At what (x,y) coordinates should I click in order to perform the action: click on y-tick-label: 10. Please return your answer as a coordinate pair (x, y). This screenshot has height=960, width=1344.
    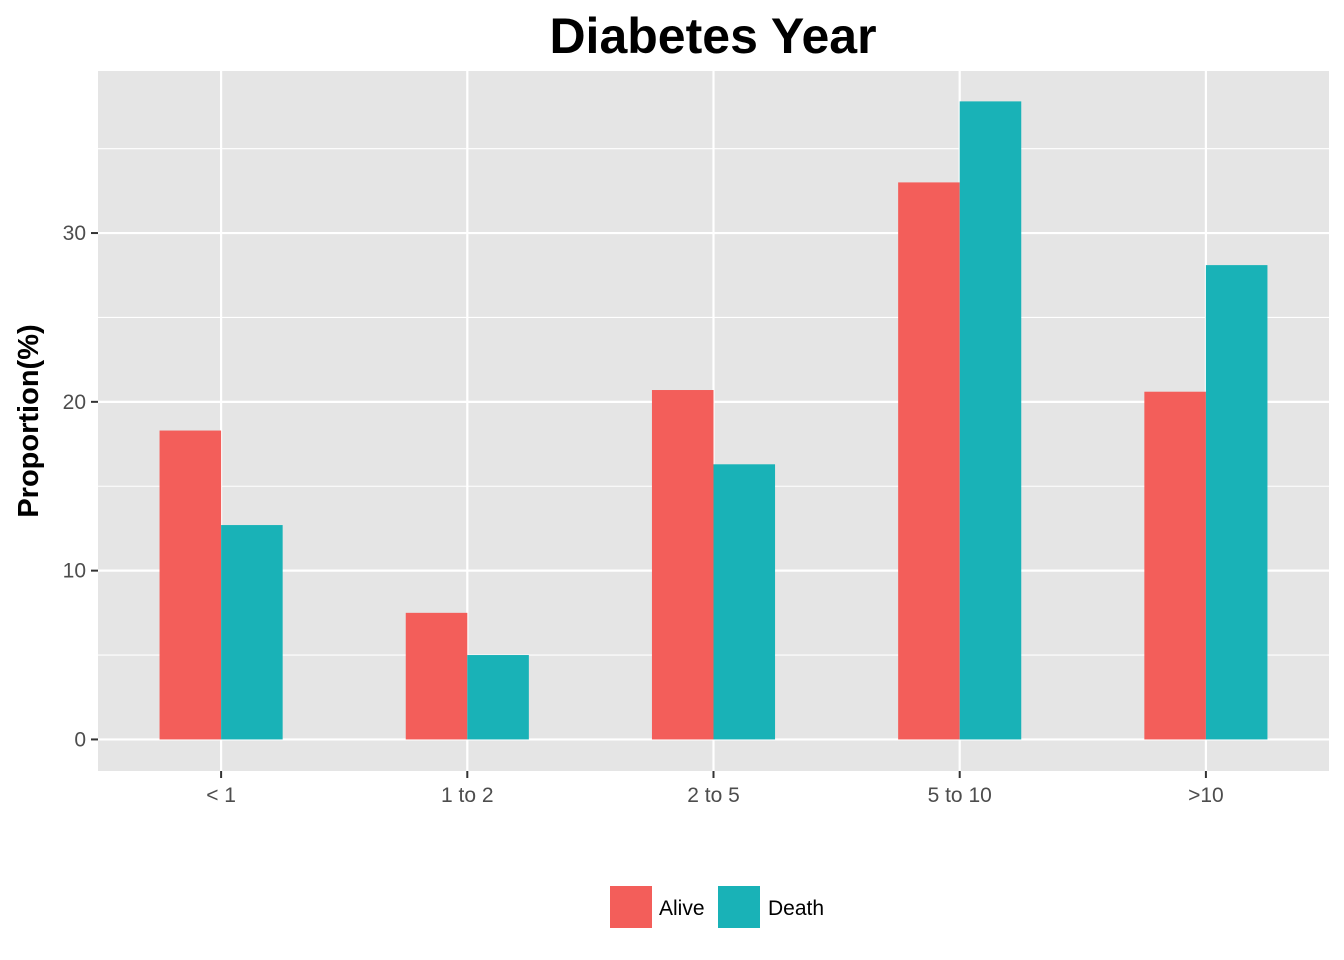
    Looking at the image, I should click on (74, 571).